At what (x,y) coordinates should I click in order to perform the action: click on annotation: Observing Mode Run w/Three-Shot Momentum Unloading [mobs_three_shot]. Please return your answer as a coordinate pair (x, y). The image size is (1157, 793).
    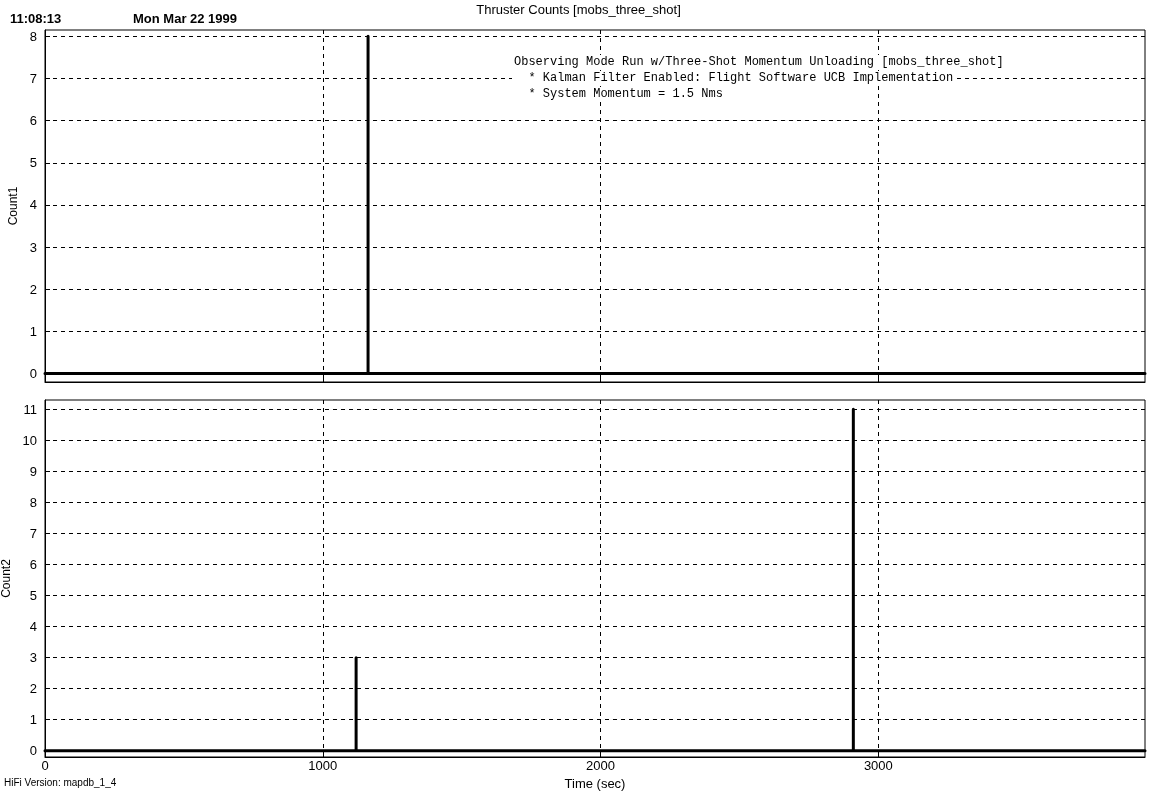
    Looking at the image, I should click on (759, 62).